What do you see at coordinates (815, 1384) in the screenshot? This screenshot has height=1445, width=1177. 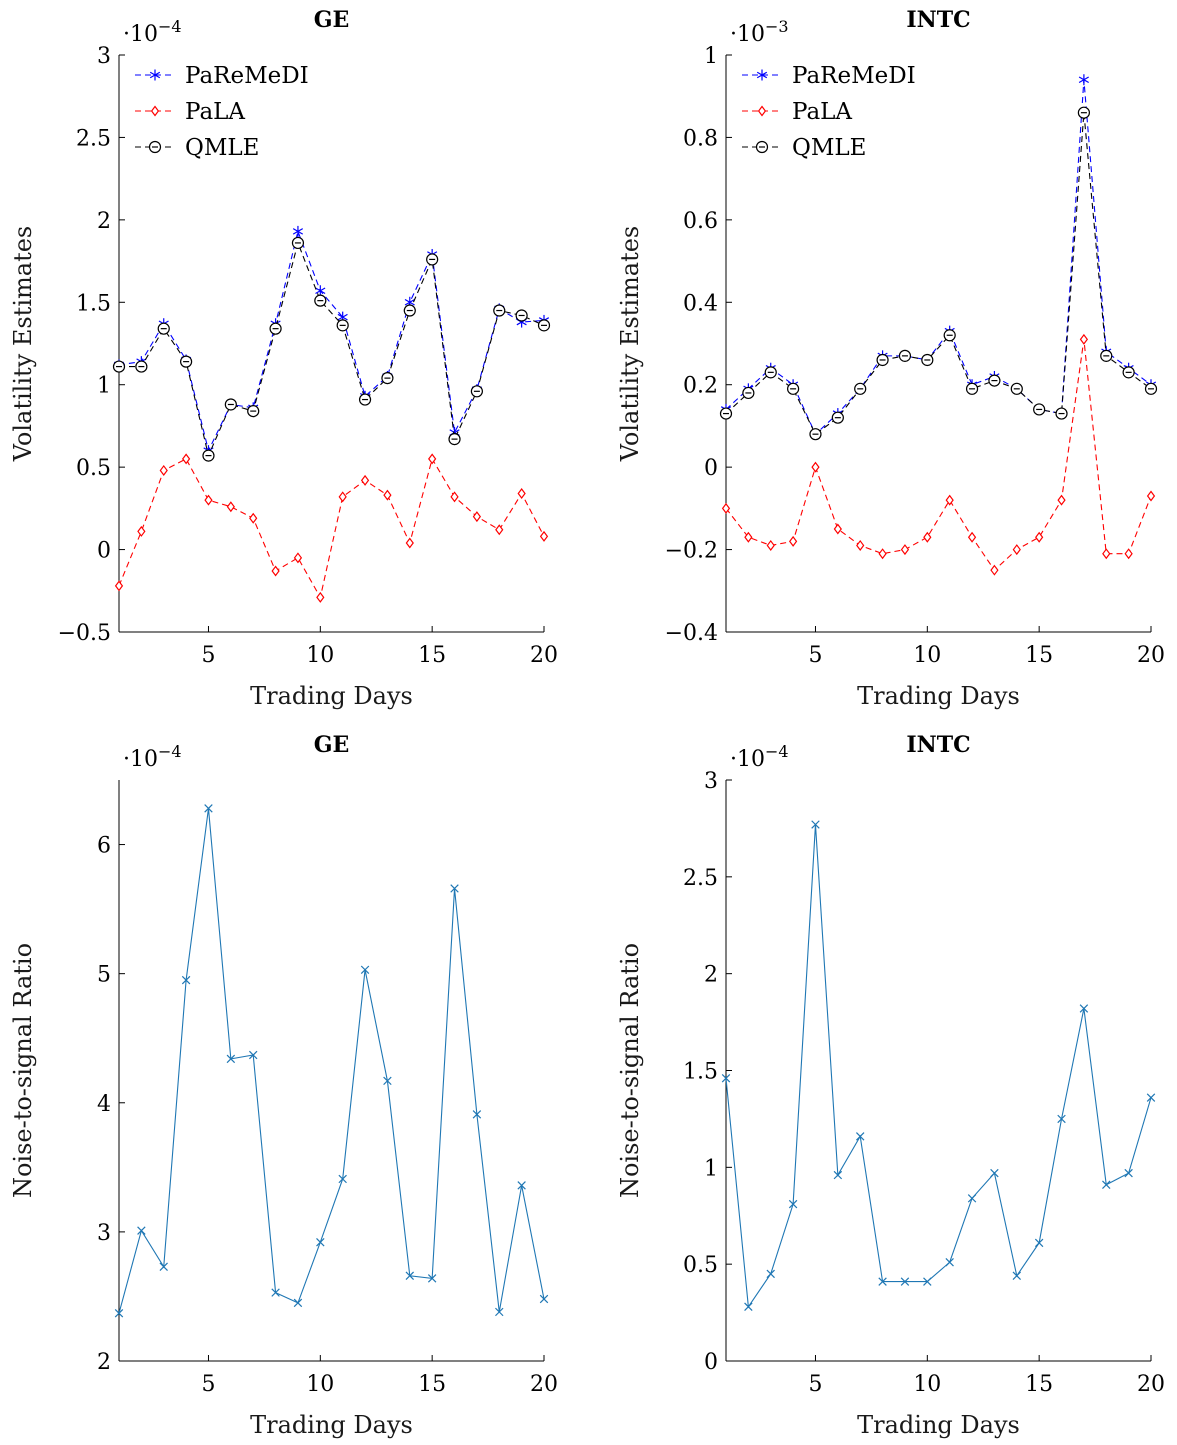 I see `x-tick-label: 5` at bounding box center [815, 1384].